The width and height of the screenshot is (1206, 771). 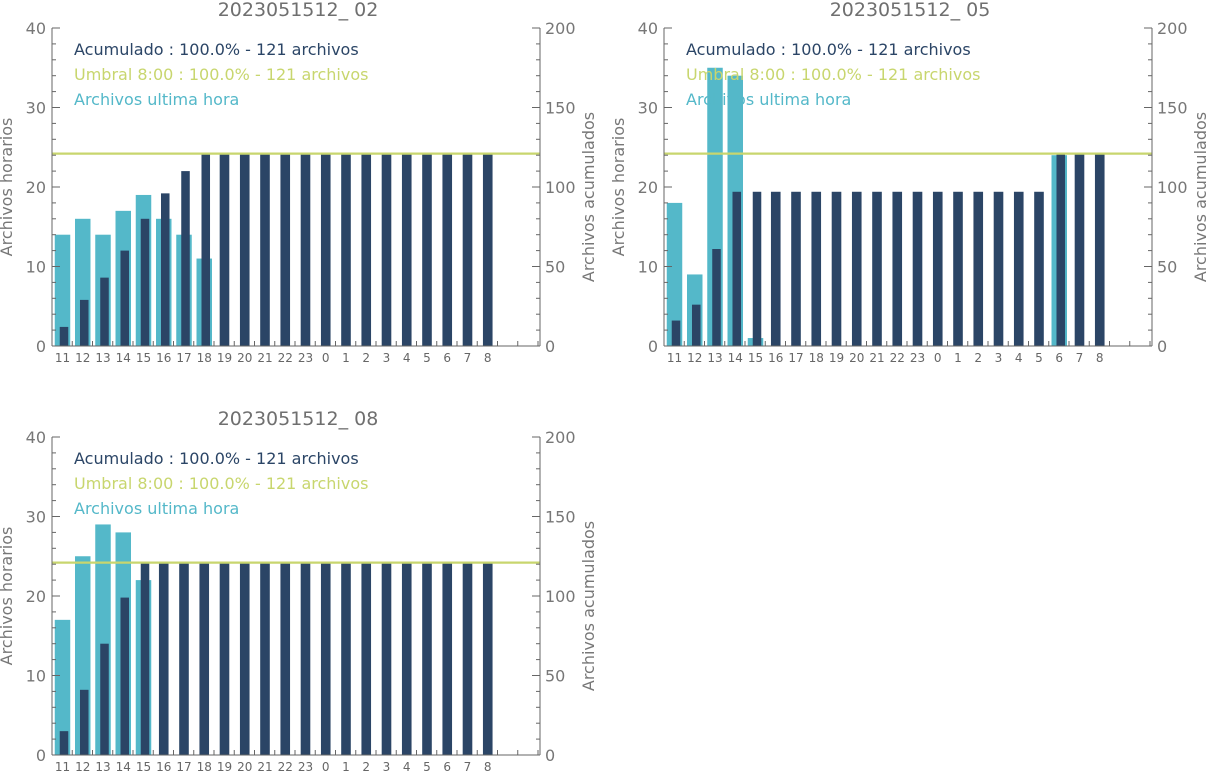 I want to click on x-tick-label: 13, so click(x=102, y=765).